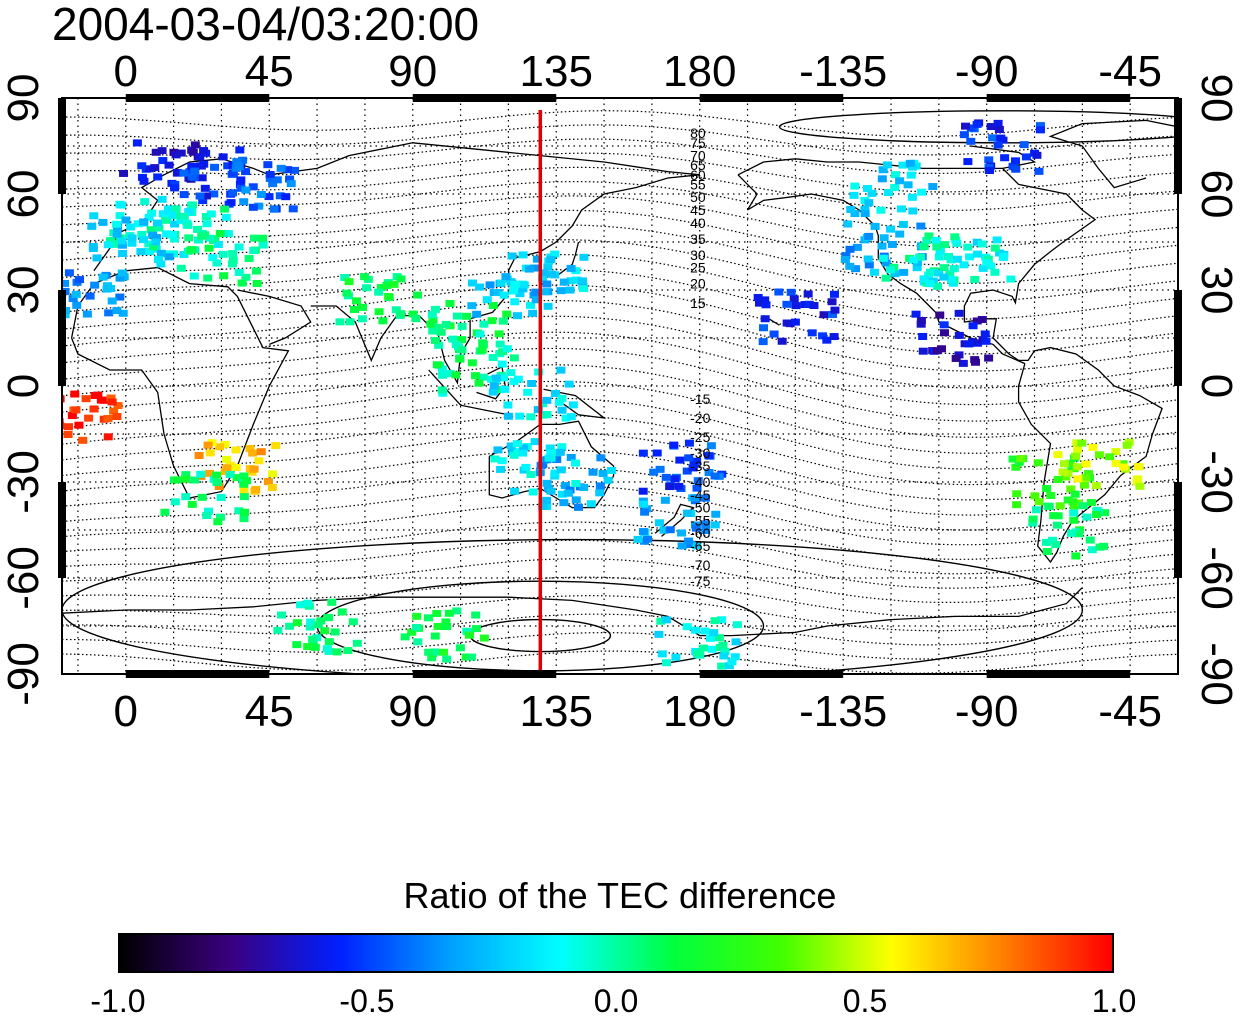 The width and height of the screenshot is (1240, 1024). What do you see at coordinates (843, 711) in the screenshot?
I see `x-bottom-tick-label: -135` at bounding box center [843, 711].